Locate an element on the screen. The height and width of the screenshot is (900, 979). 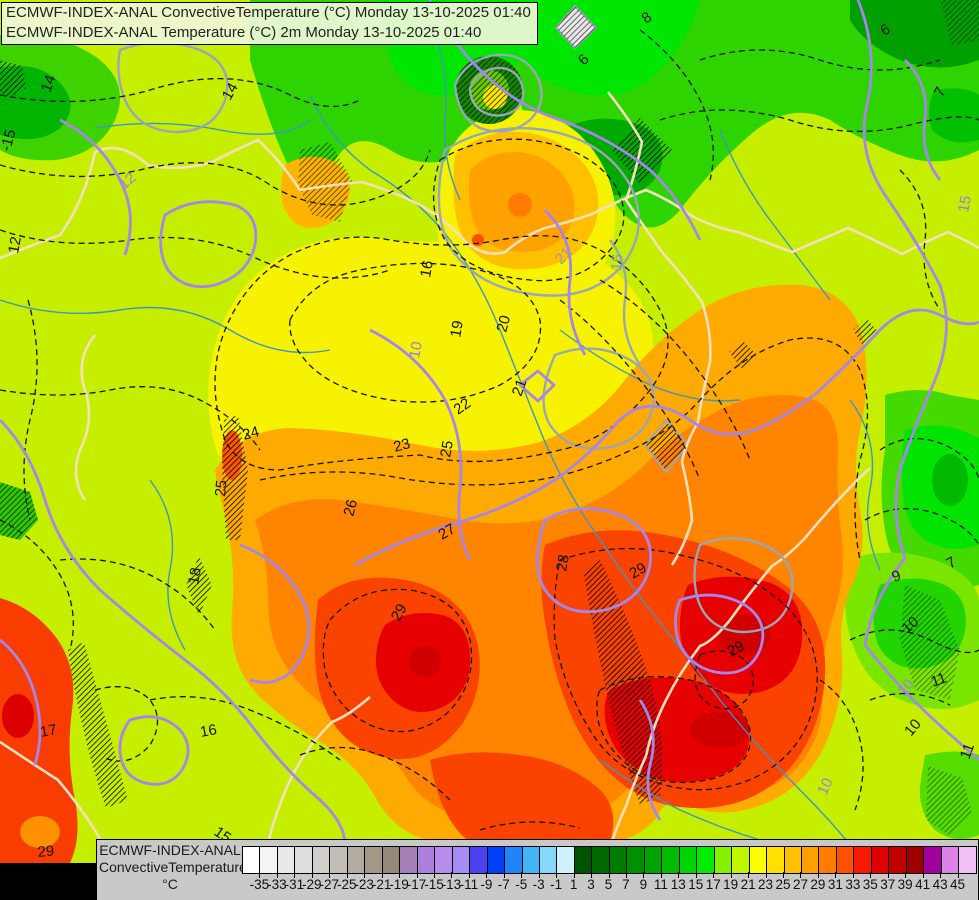
legend-tick-label: 45 is located at coordinates (958, 884).